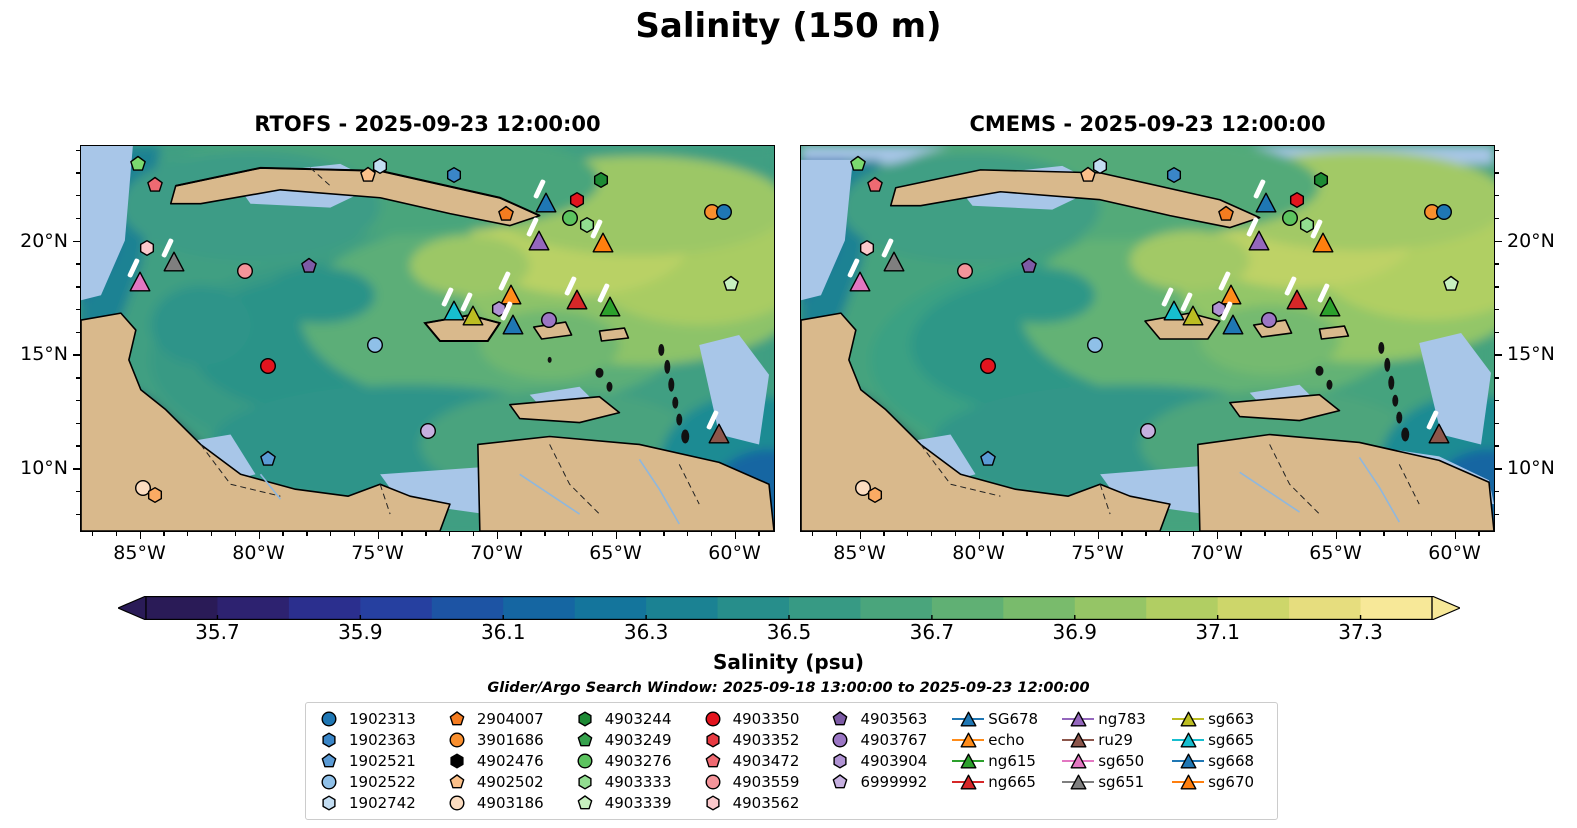 This screenshot has height=828, width=1577. I want to click on legend-item: 4903472, so click(760, 760).